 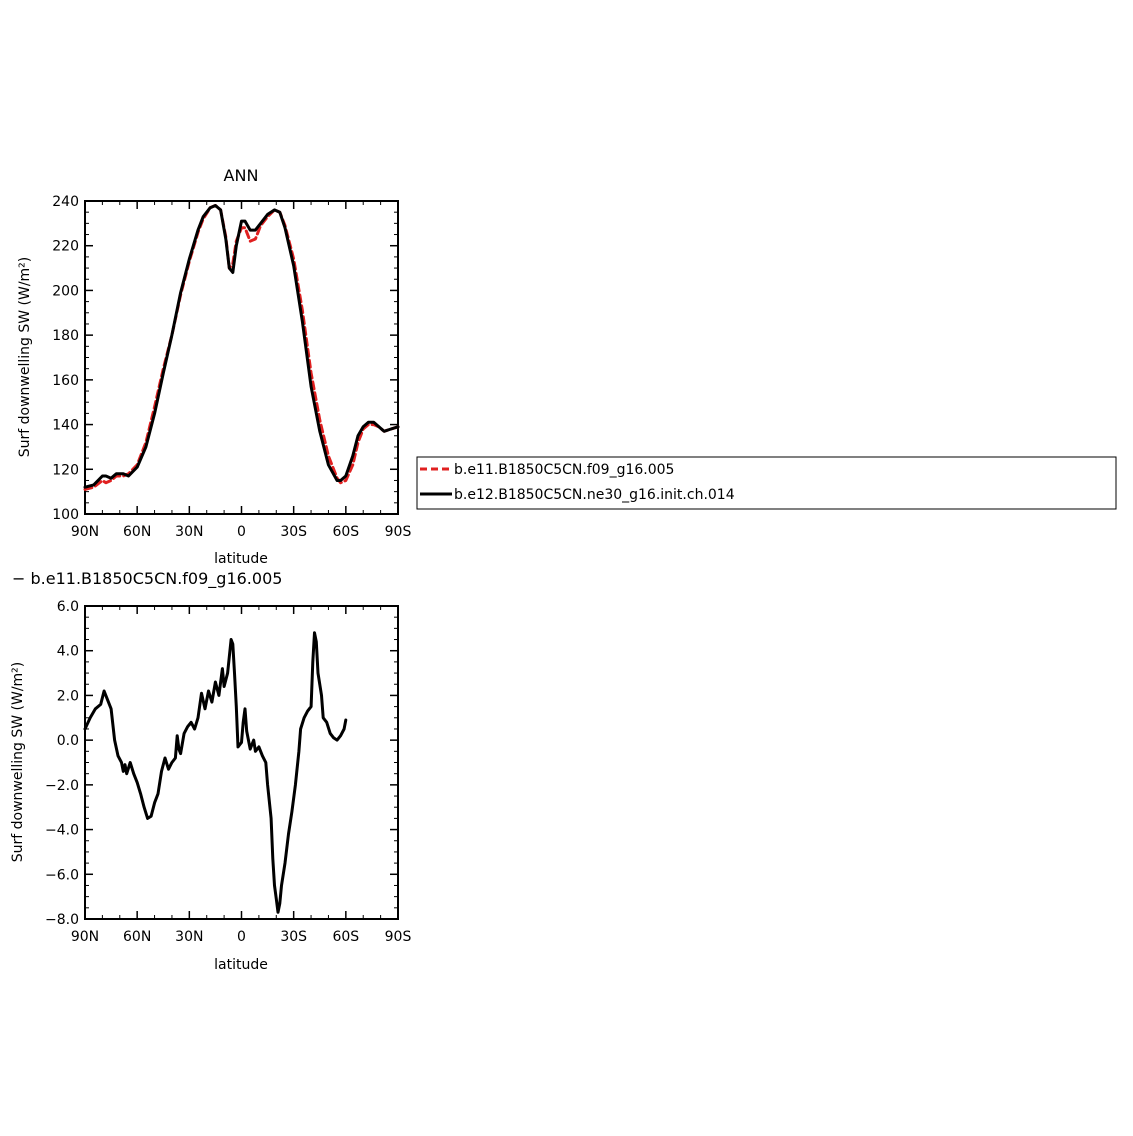 What do you see at coordinates (241, 532) in the screenshot?
I see `top-chart-x-tick-label: 0` at bounding box center [241, 532].